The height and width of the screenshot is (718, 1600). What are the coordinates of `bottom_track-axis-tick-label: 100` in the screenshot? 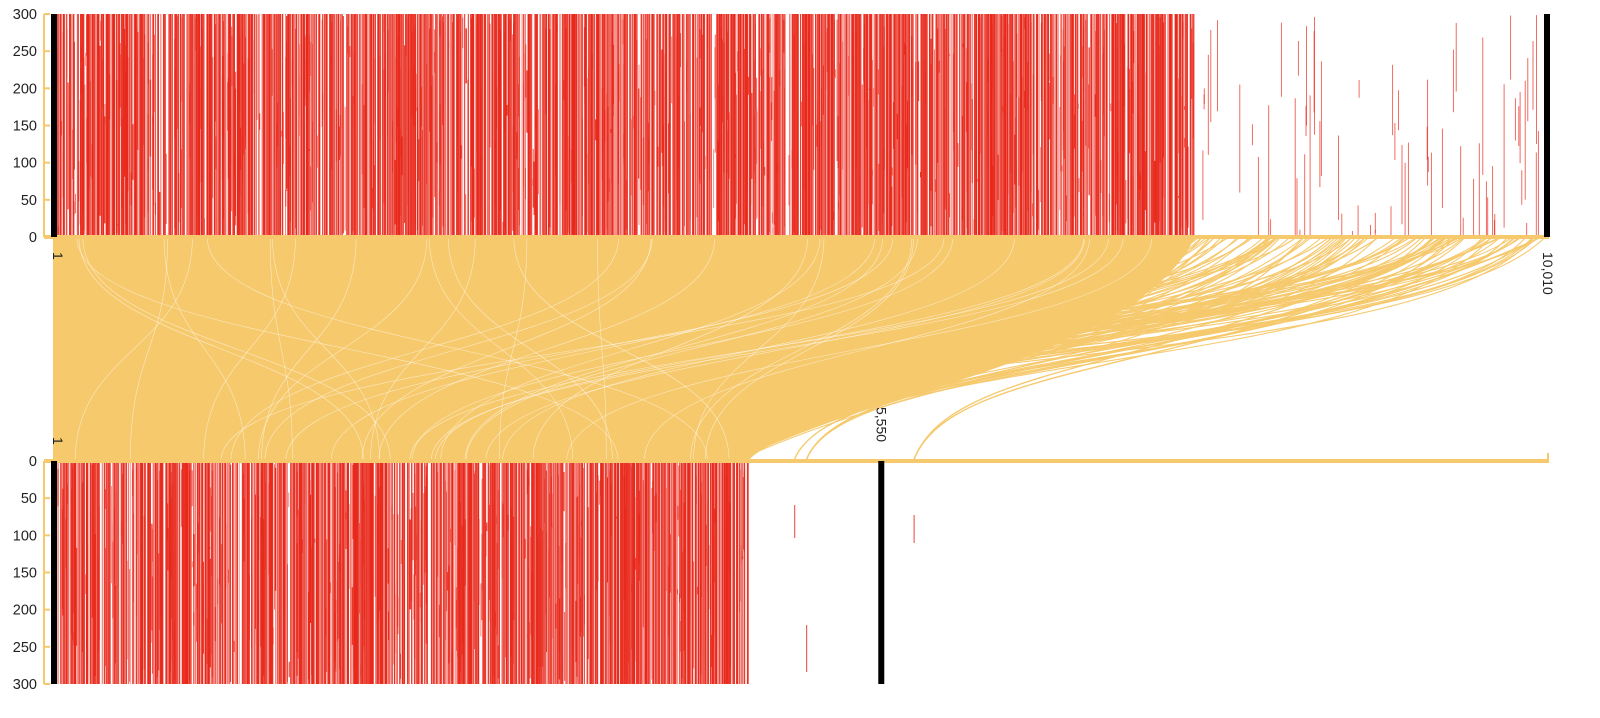 It's located at (25, 536).